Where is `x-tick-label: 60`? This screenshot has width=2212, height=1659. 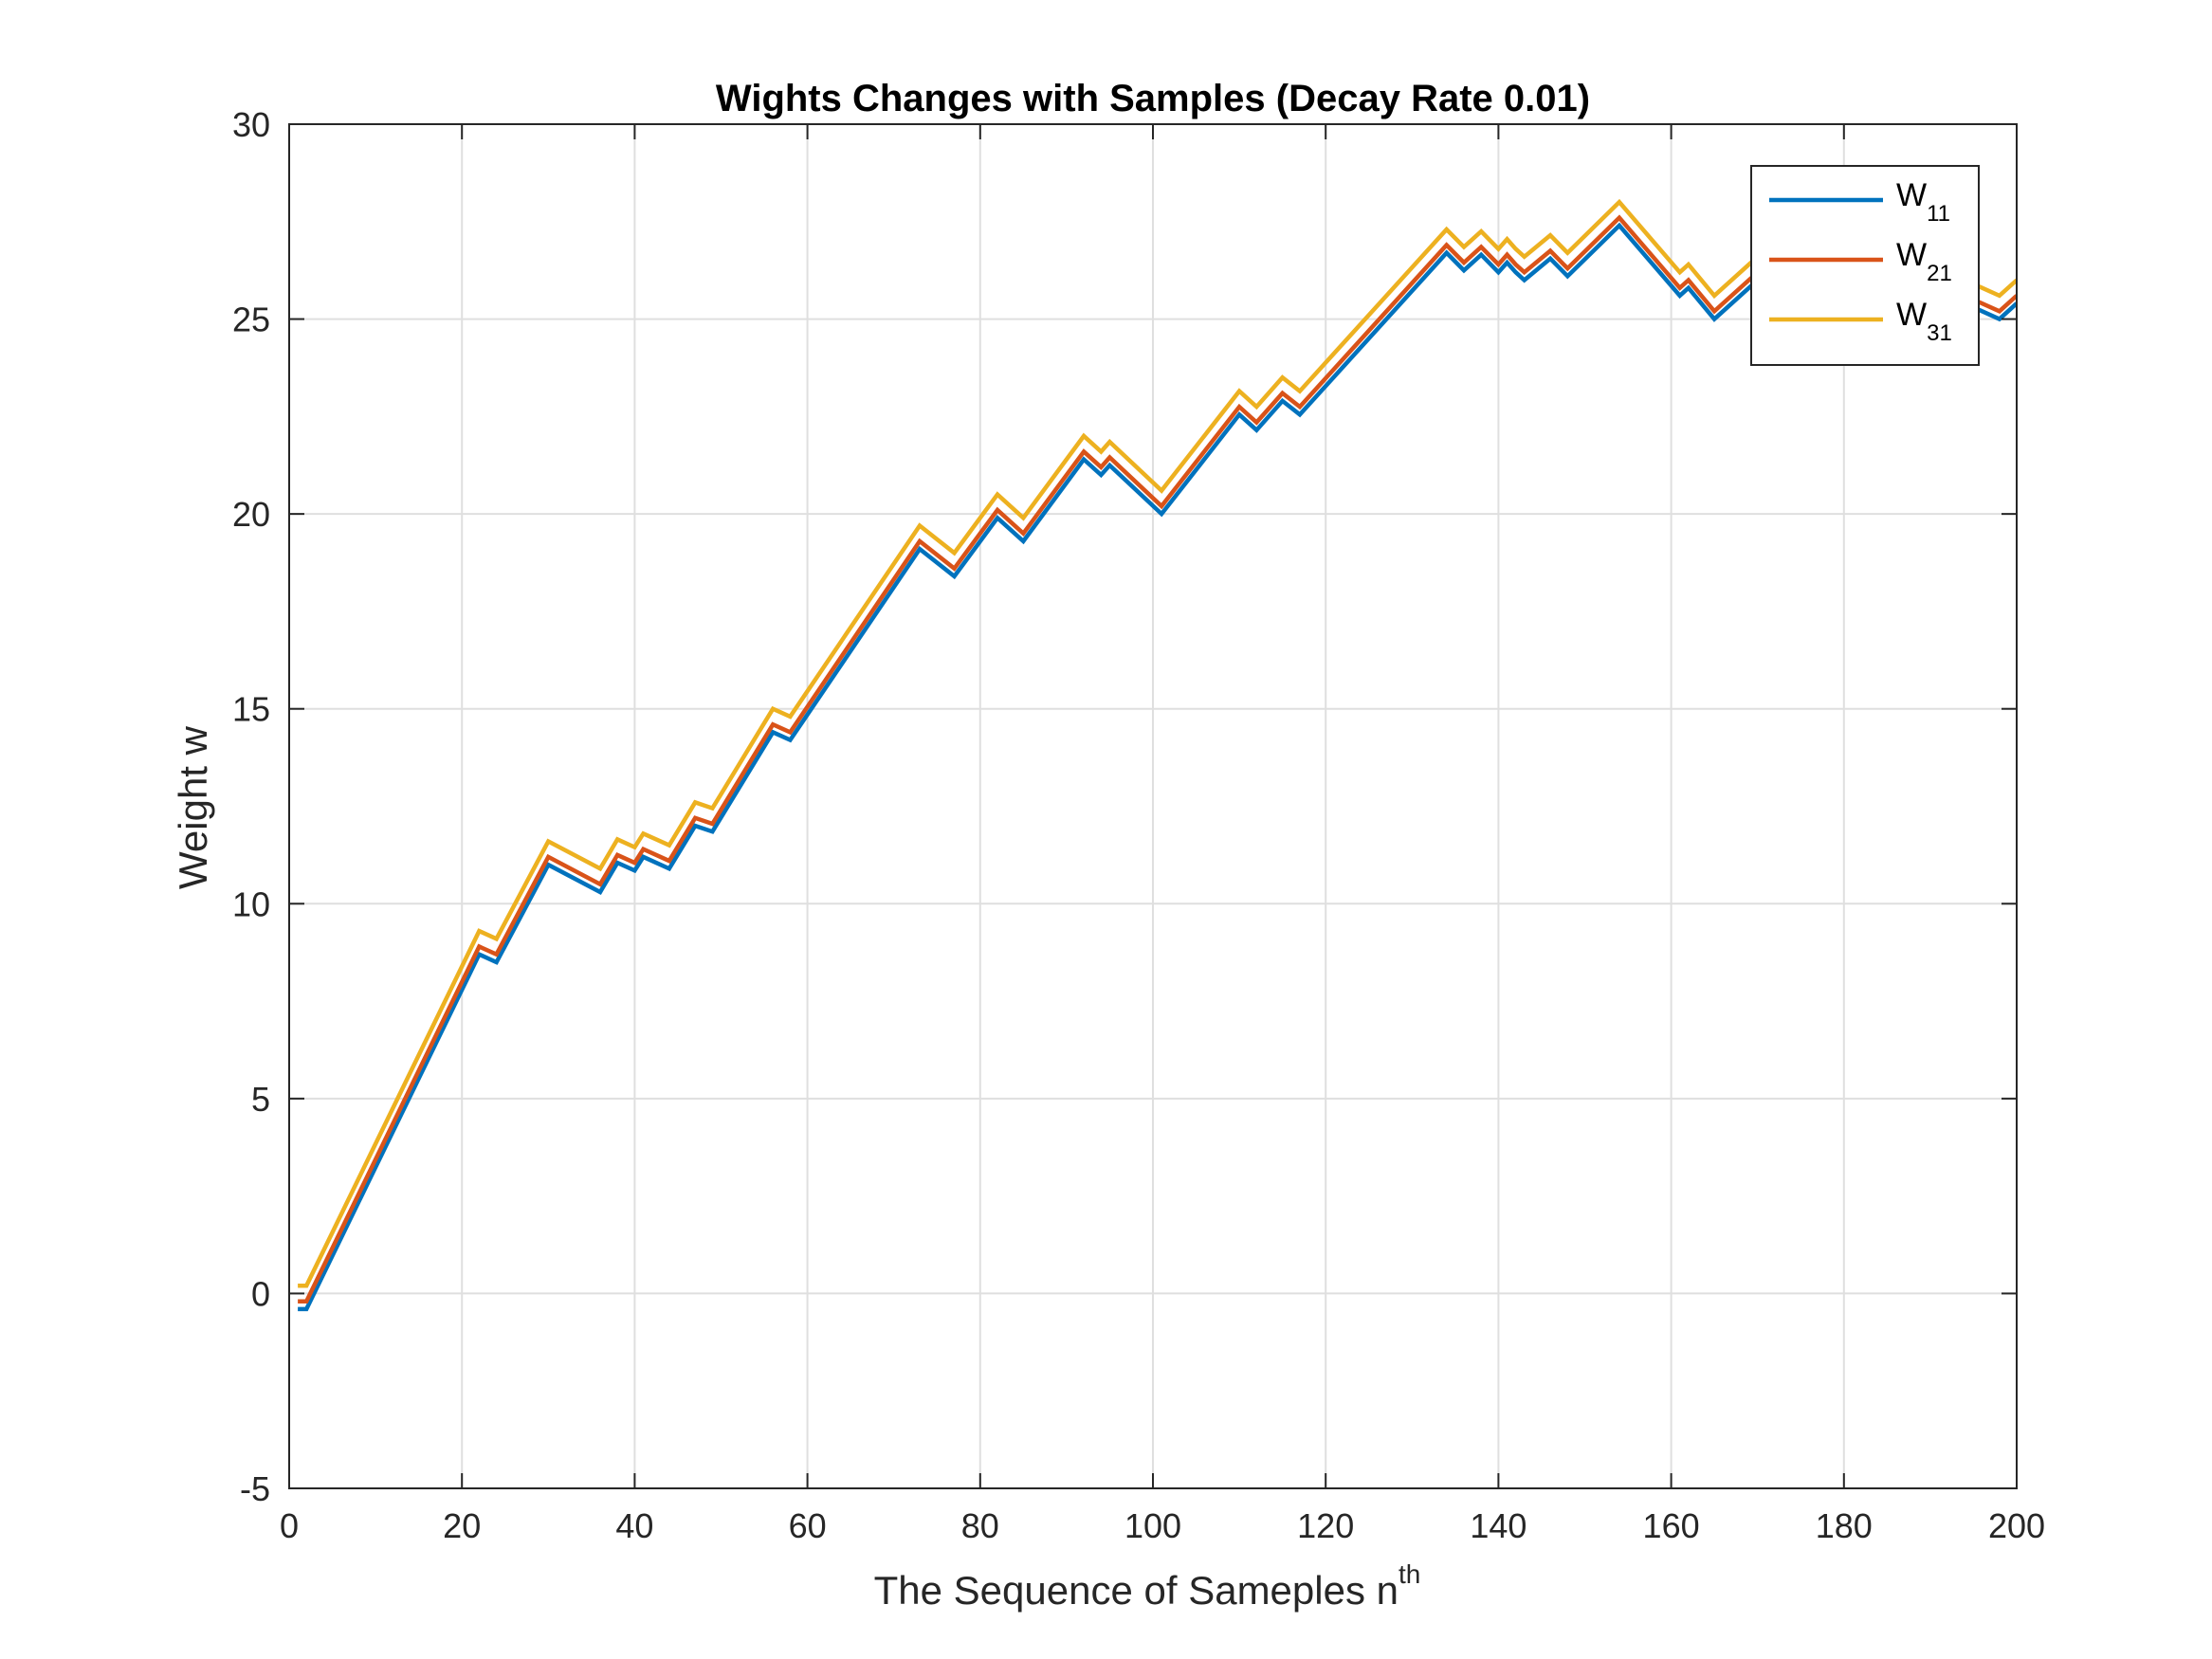
x-tick-label: 60 is located at coordinates (808, 1525).